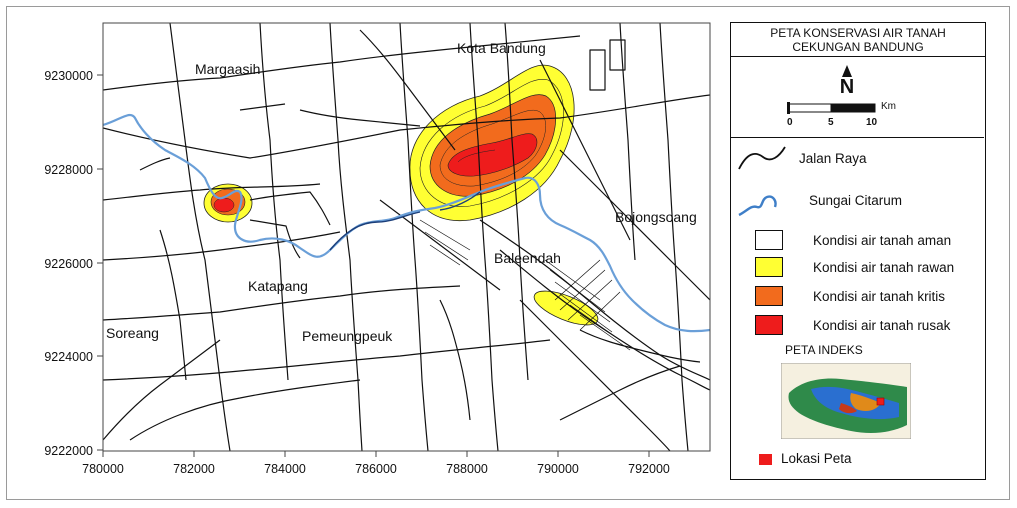 The image size is (1017, 508). What do you see at coordinates (376, 454) in the screenshot?
I see `x-axis-ticks` at bounding box center [376, 454].